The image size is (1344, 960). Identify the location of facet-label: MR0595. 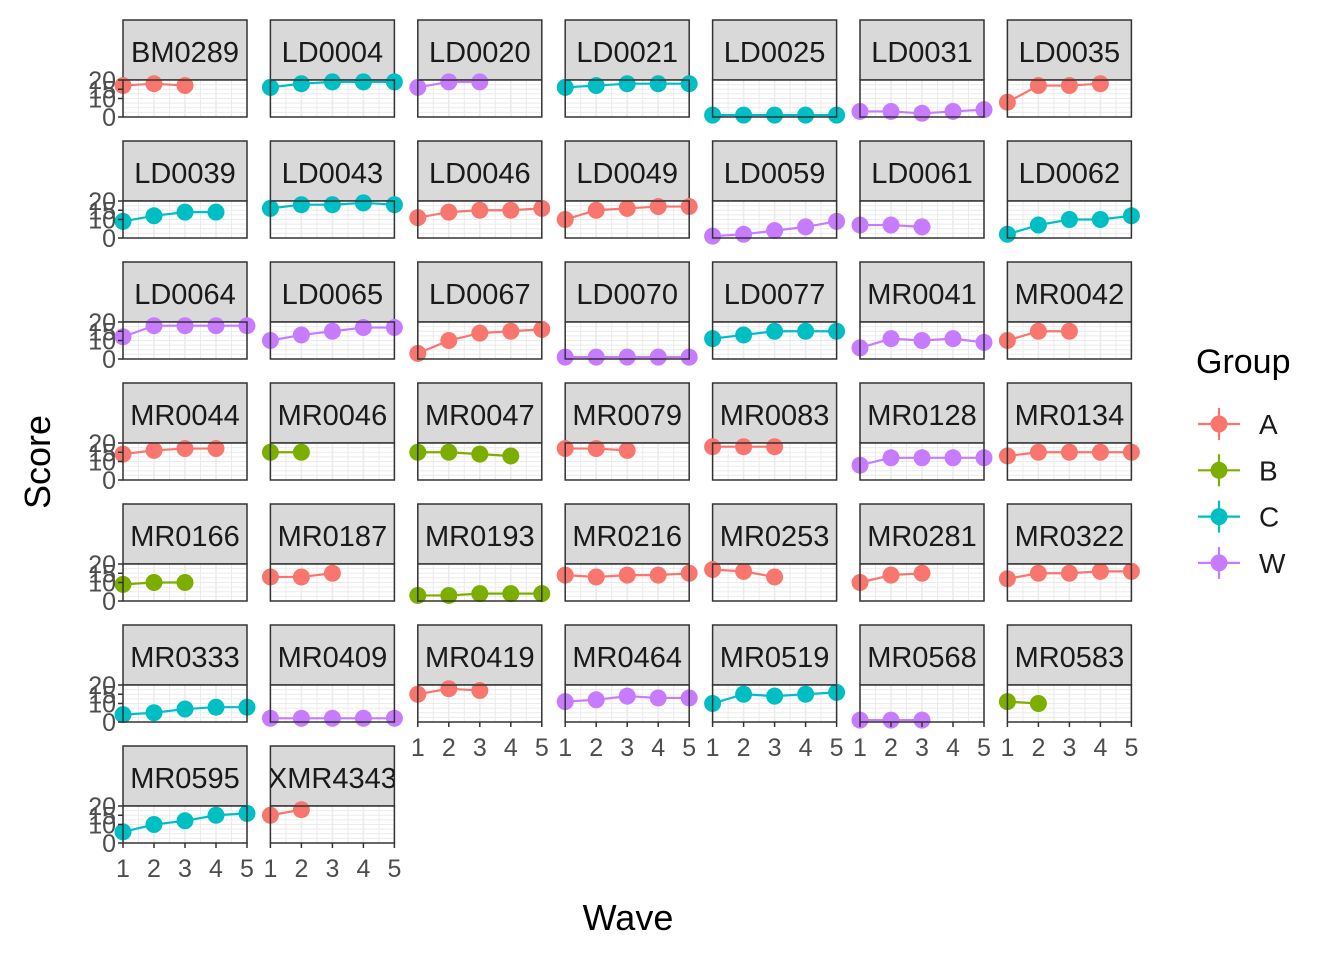
(185, 779).